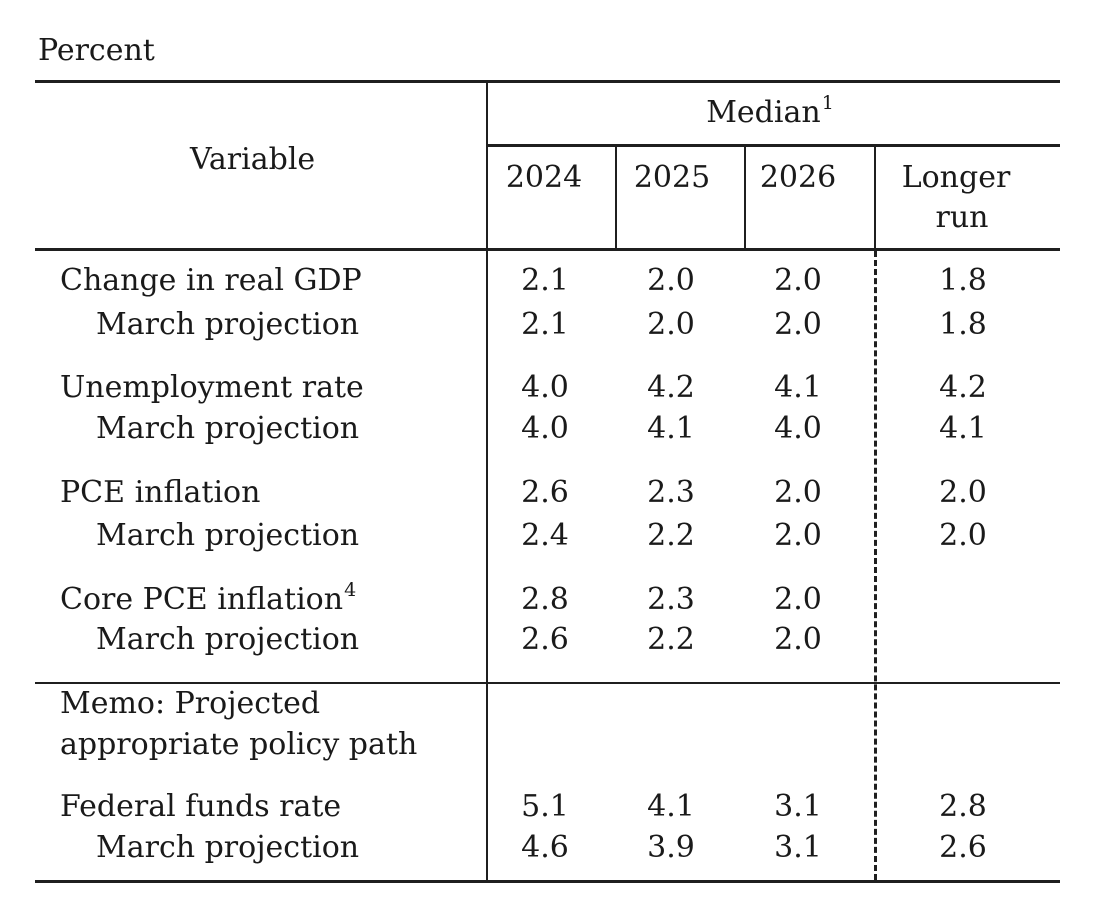  I want to click on row-label-unemployment-rate: Unemployment rate, so click(212, 387).